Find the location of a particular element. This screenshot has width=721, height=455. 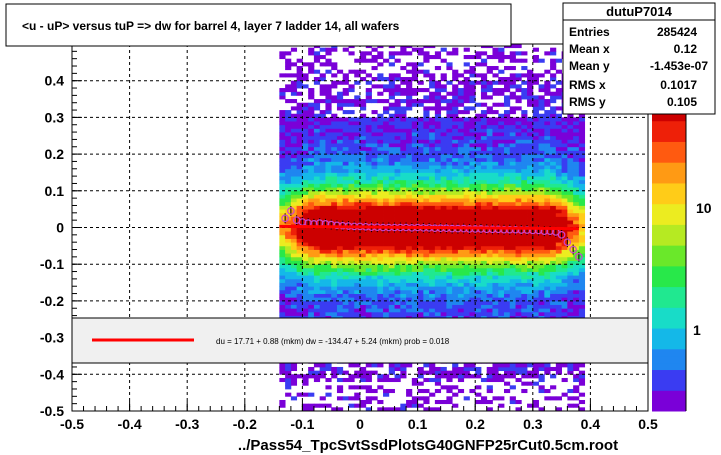

y-tick-label: 0.2 is located at coordinates (55, 154).